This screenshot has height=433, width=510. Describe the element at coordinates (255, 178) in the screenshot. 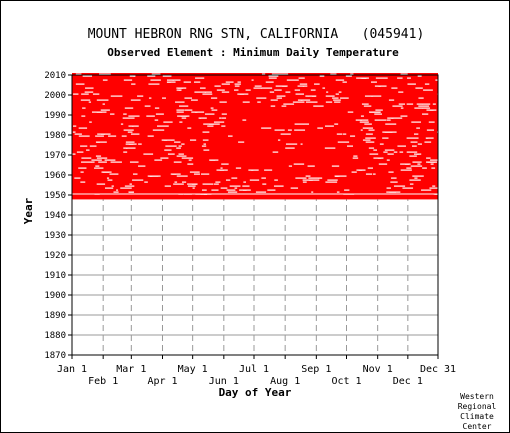

I see `data-row-1958` at that location.